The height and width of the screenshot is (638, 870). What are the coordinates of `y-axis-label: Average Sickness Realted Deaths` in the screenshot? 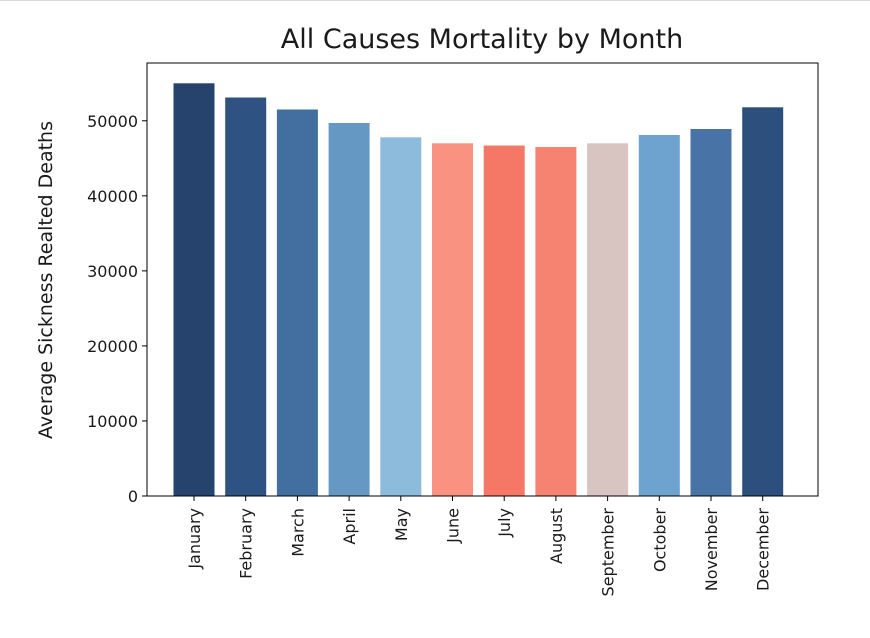 It's located at (46, 280).